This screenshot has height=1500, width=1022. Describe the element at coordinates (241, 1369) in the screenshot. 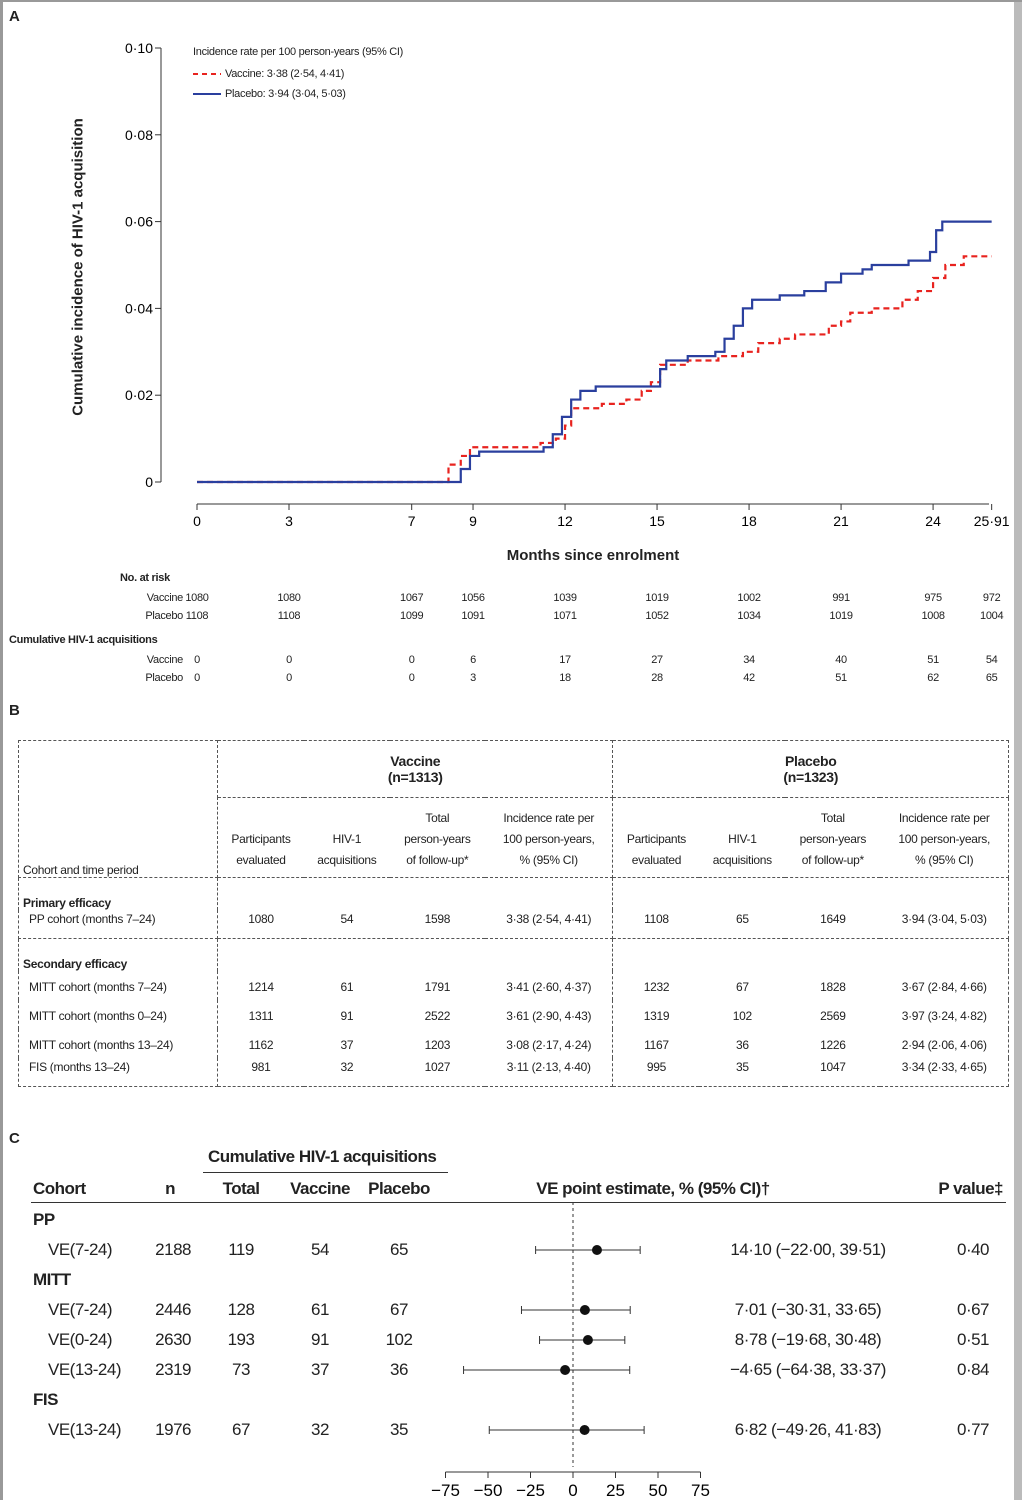

I see `cell-total: 73` at that location.